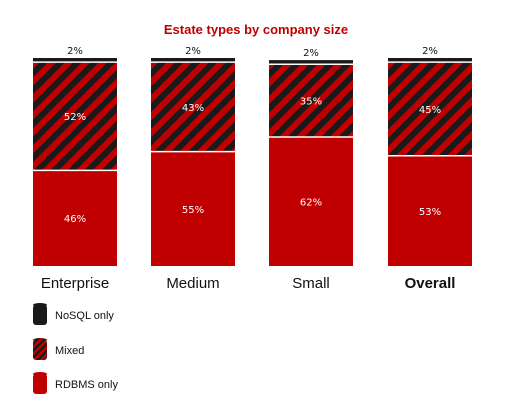  I want to click on data-label: 45%, so click(430, 110).